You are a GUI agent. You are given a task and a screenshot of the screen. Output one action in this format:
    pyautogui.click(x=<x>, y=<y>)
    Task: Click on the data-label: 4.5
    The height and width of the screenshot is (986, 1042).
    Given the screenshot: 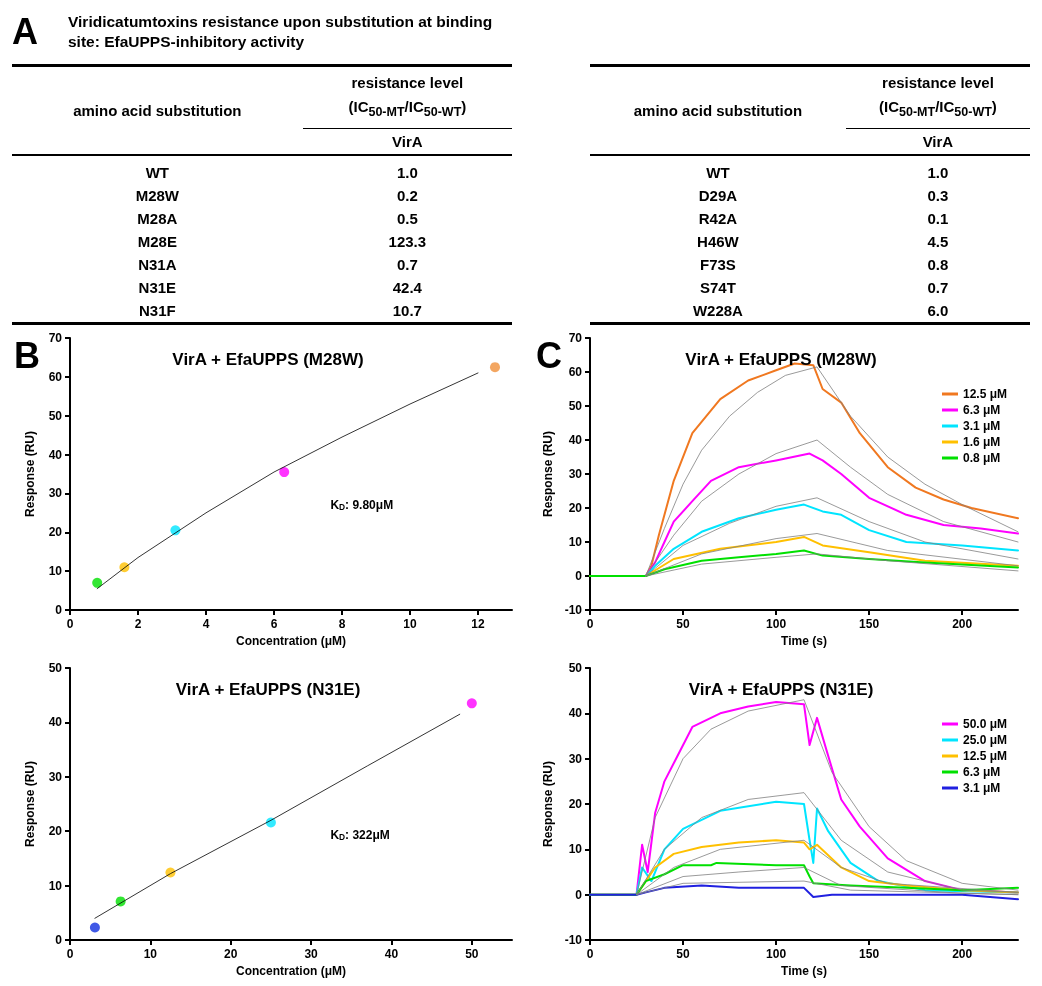 What is the action you would take?
    pyautogui.click(x=938, y=242)
    